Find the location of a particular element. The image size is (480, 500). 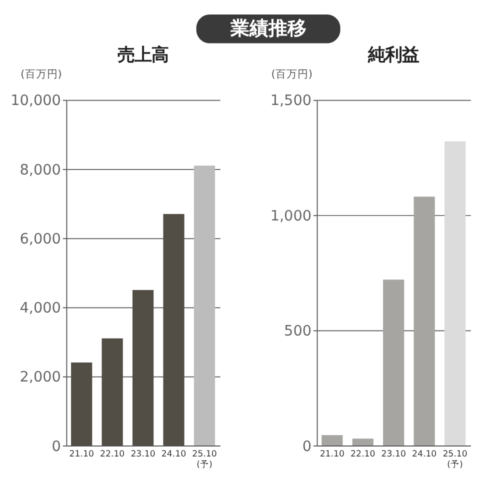

y-tick-label: 500 is located at coordinates (298, 332).